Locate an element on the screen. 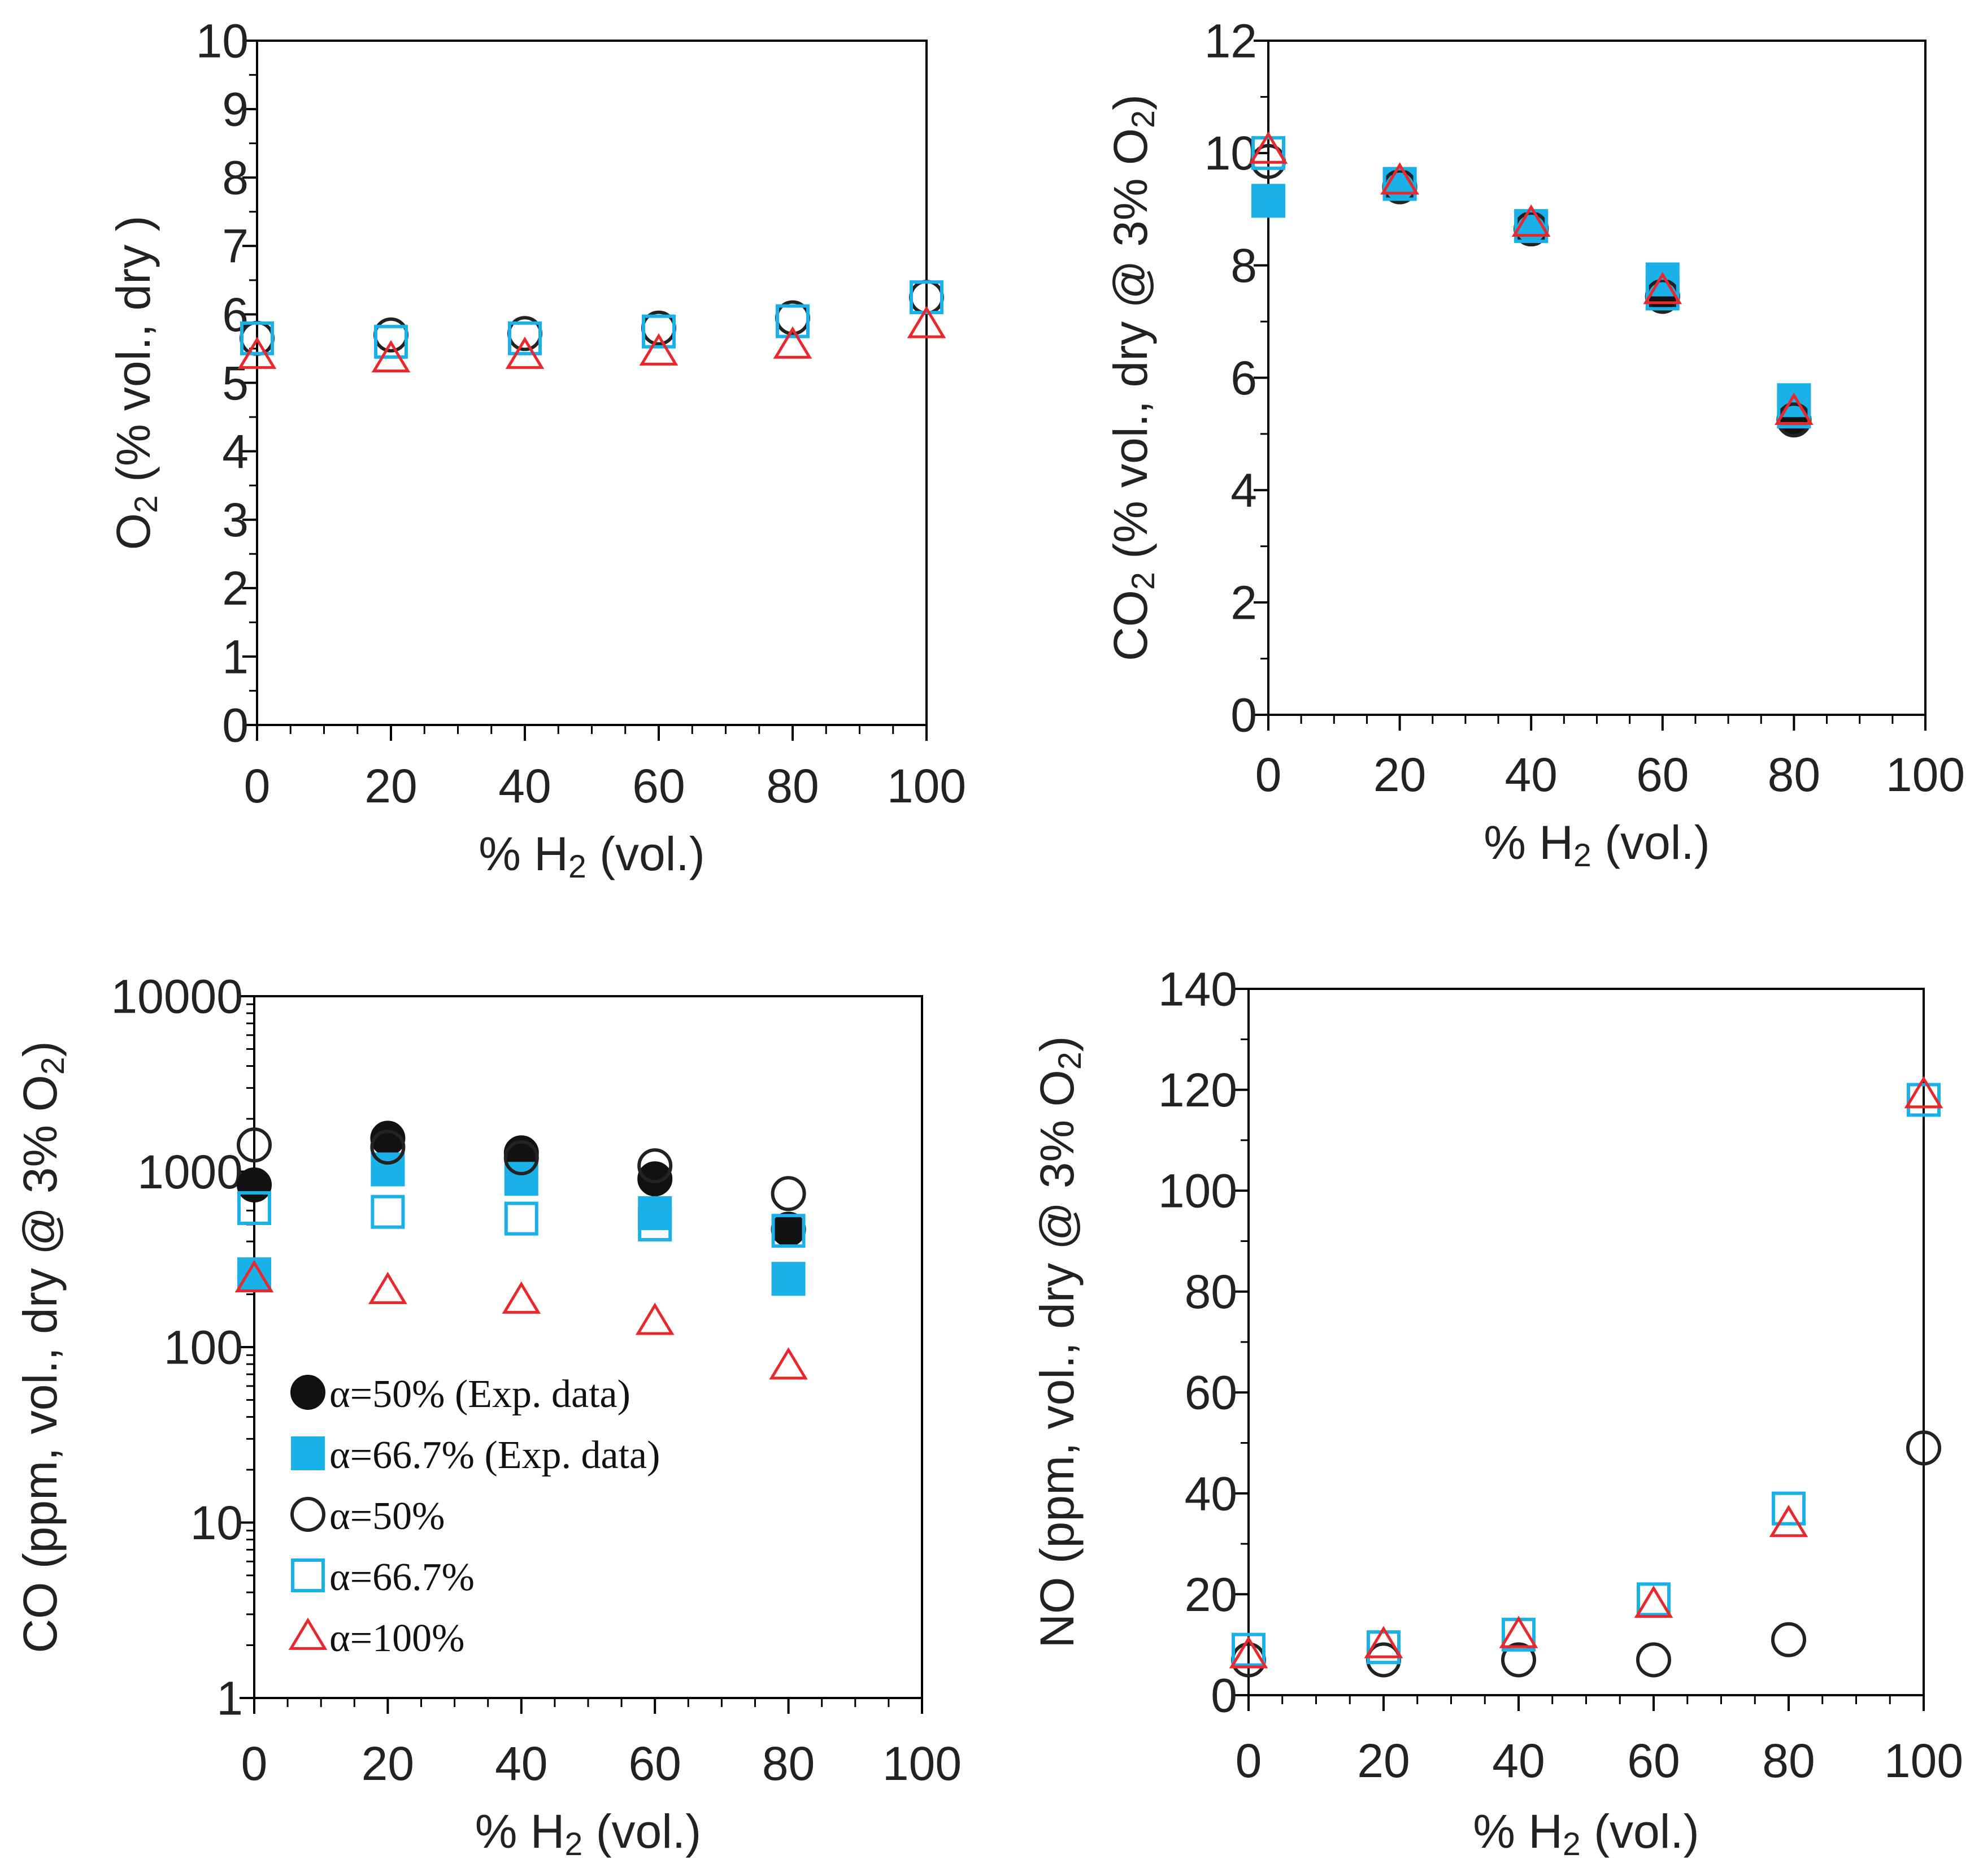 This screenshot has height=1876, width=1983. y-axis-title: NO (ppm, vol., dry @ 3% O2) is located at coordinates (1059, 1342).